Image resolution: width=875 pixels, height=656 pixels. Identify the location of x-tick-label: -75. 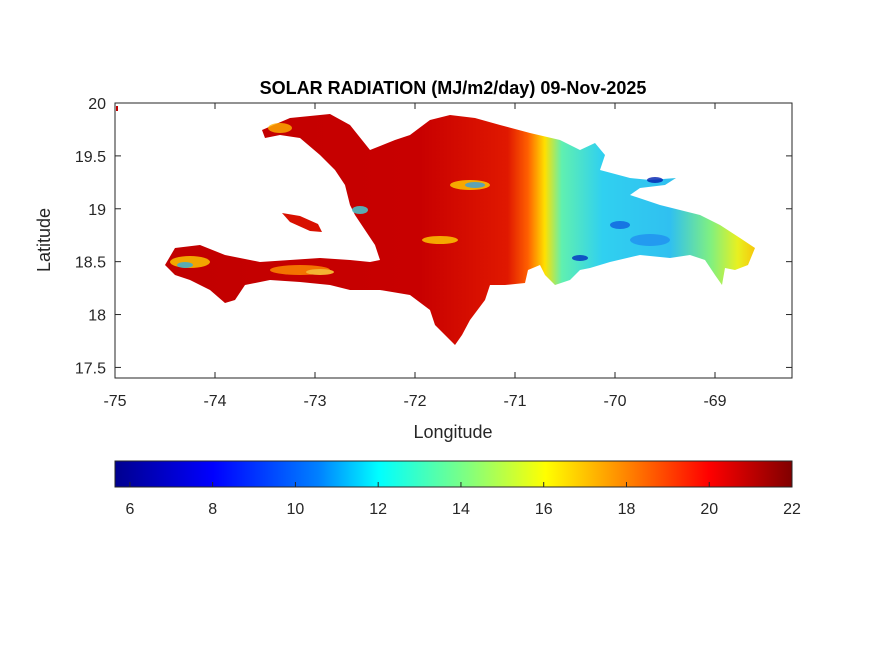
(114, 401).